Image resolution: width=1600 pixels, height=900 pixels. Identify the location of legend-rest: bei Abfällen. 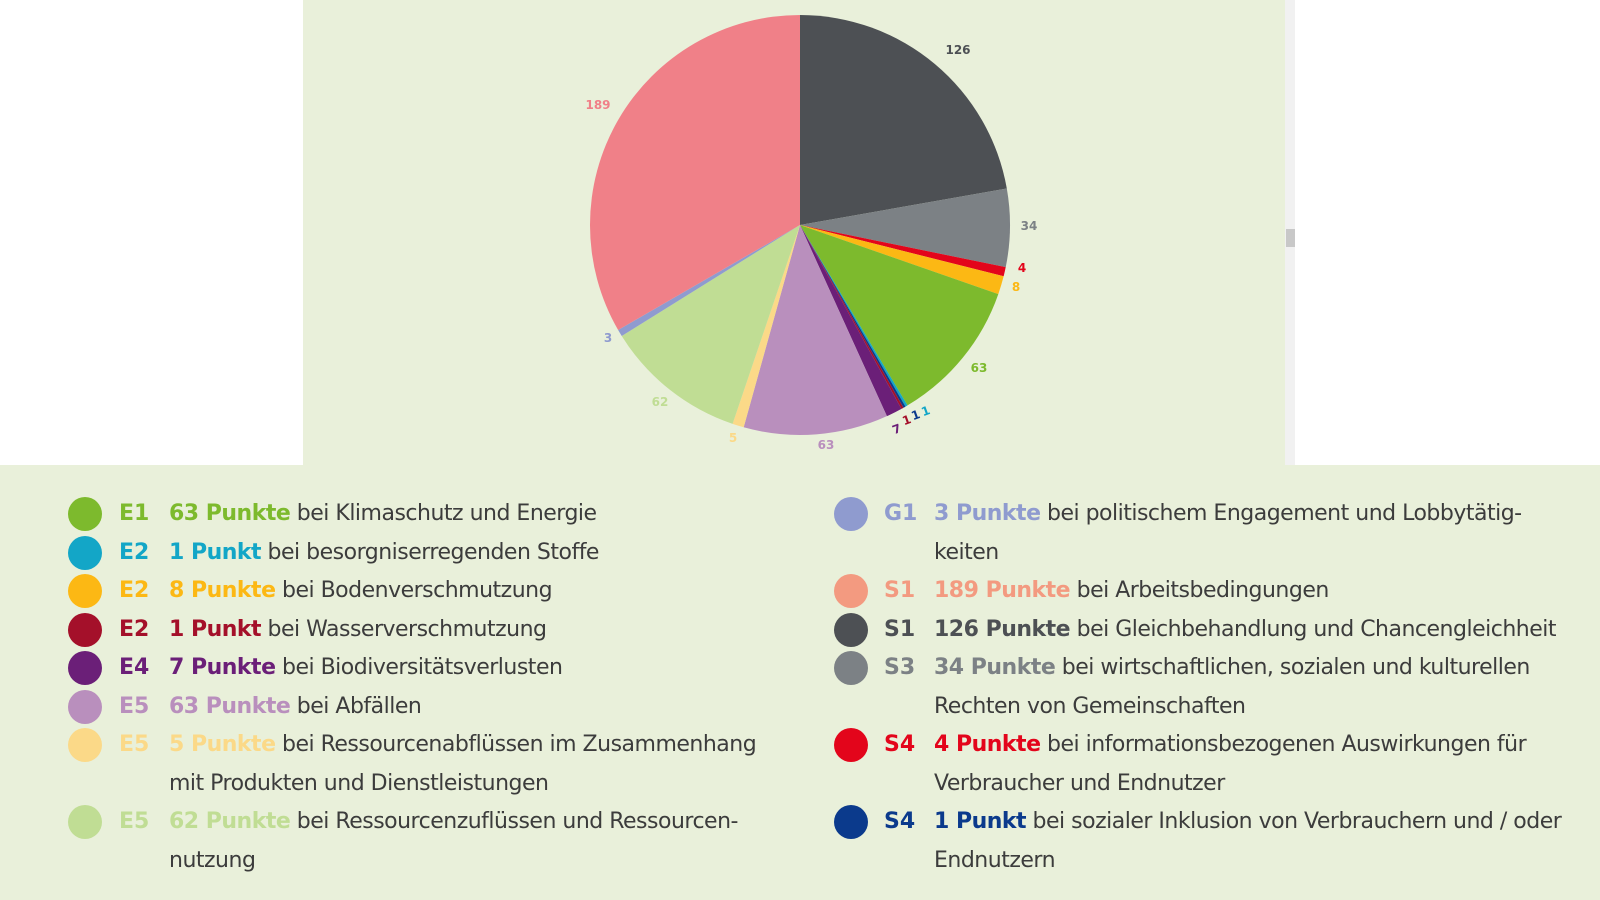
(356, 706).